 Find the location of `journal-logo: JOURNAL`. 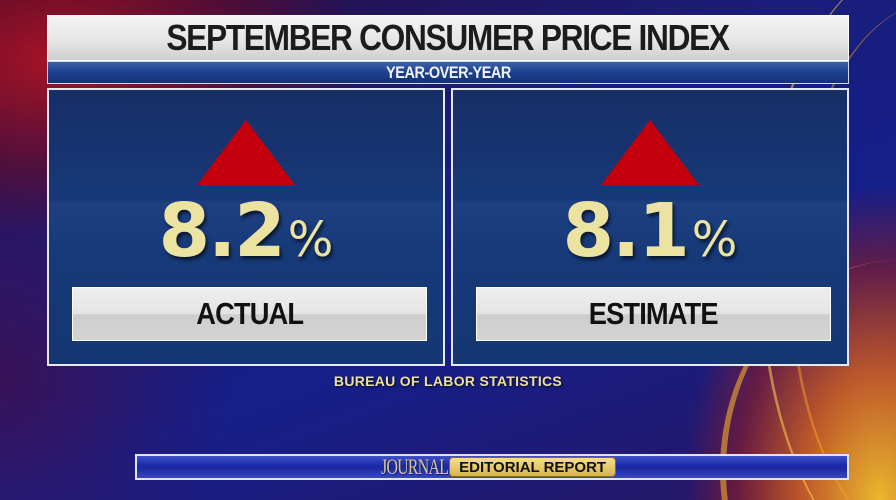

journal-logo: JOURNAL is located at coordinates (414, 466).